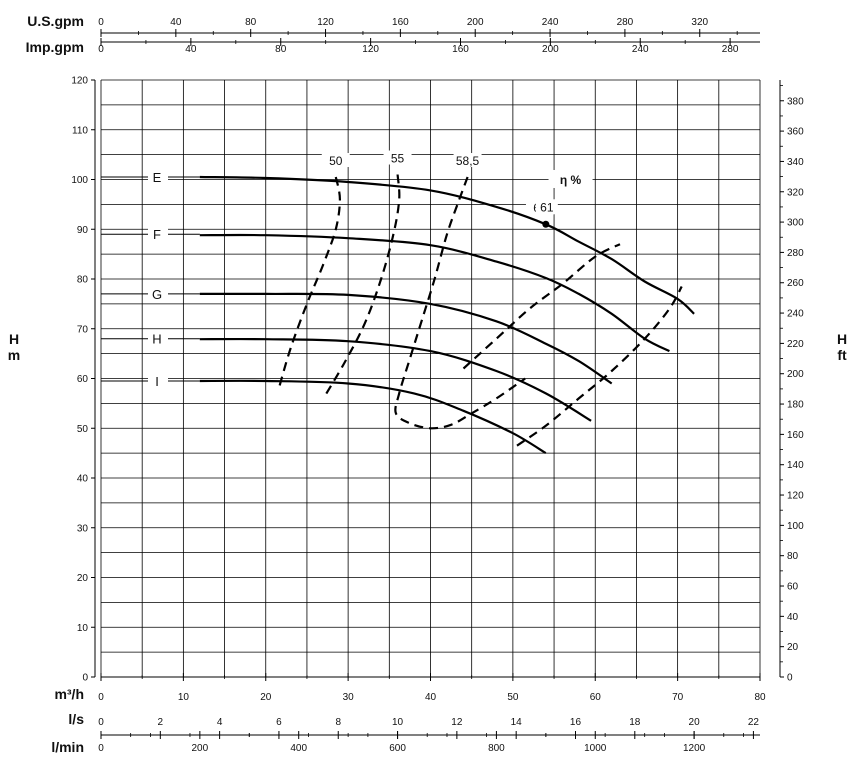  What do you see at coordinates (83, 329) in the screenshot?
I see `head-m-tick-label: 70` at bounding box center [83, 329].